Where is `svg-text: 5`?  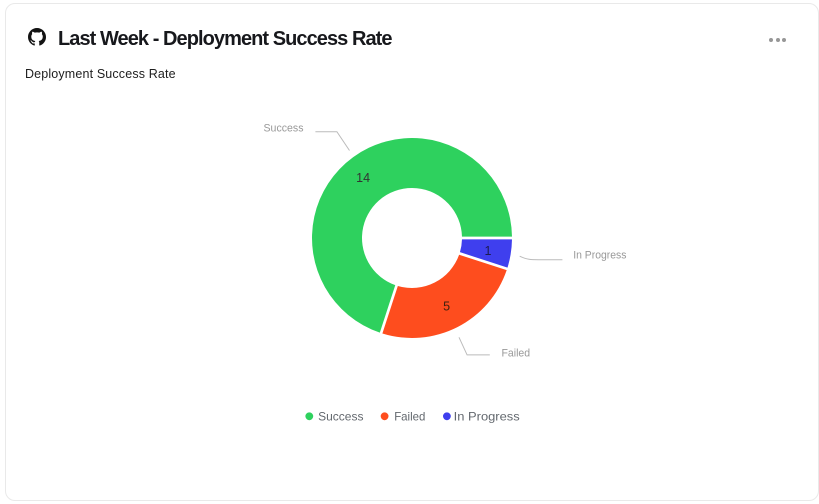
svg-text: 5 is located at coordinates (446, 307).